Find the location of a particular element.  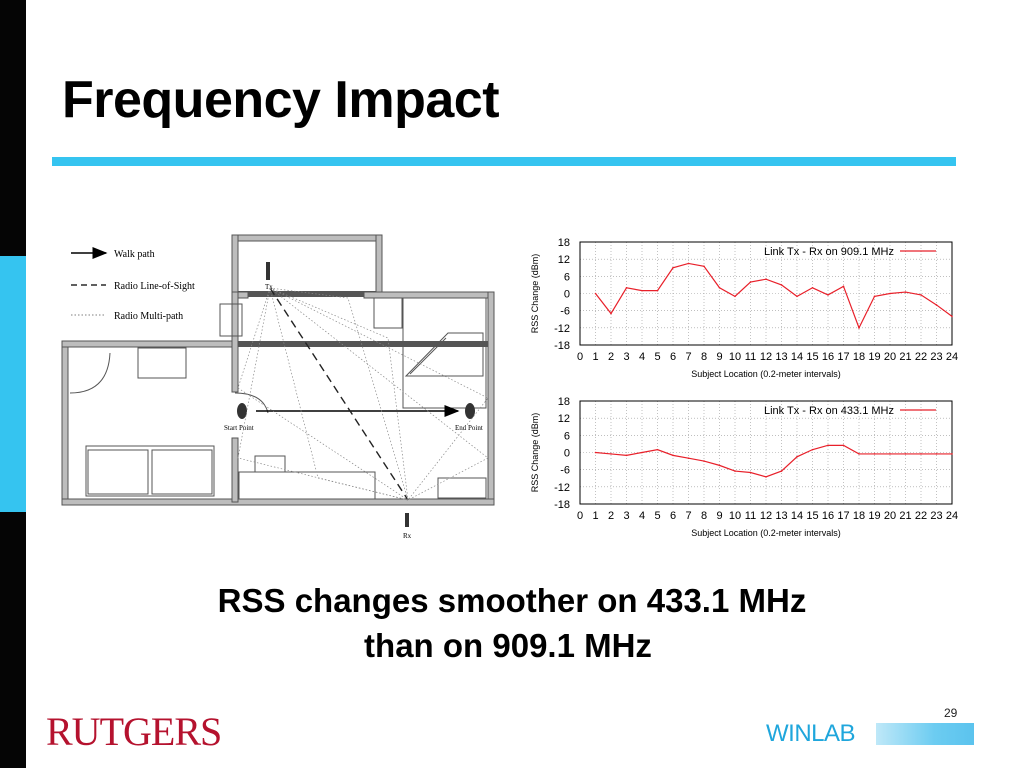

y-tick-label: 0 is located at coordinates (567, 295).